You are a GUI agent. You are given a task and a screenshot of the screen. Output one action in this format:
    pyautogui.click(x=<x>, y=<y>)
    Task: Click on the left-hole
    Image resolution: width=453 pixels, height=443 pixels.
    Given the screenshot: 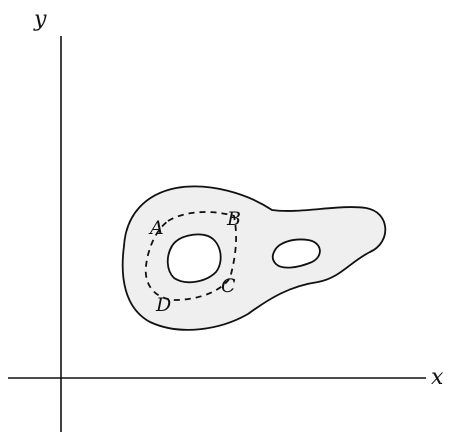 What is the action you would take?
    pyautogui.click(x=194, y=258)
    